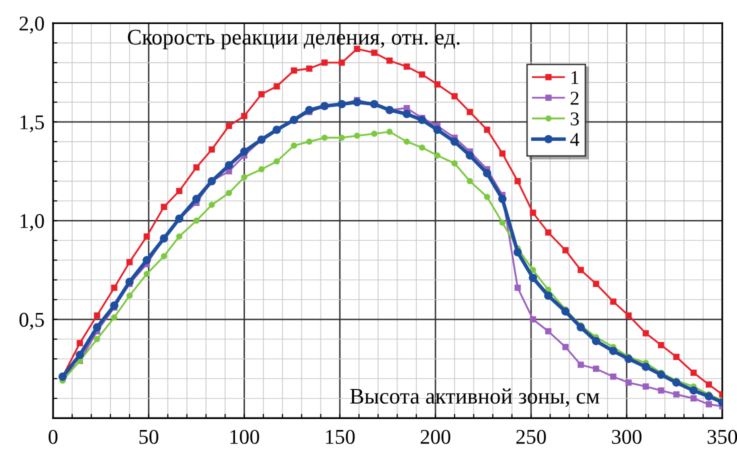  I want to click on legend-label: 4, so click(575, 139).